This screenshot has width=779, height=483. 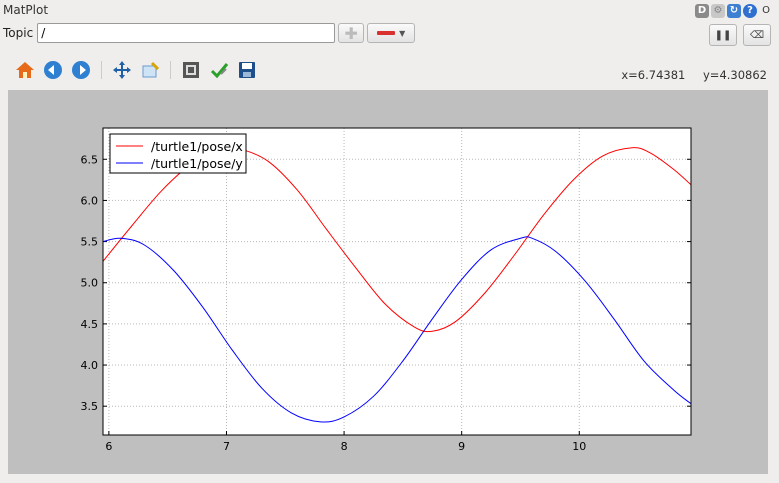 What do you see at coordinates (402, 33) in the screenshot?
I see `chevron-down-icon: ▼` at bounding box center [402, 33].